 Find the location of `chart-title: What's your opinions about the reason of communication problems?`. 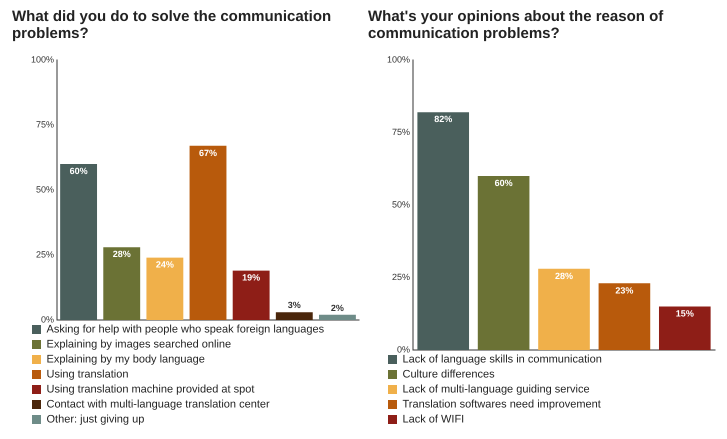

chart-title: What's your opinions about the reason of communication problems? is located at coordinates (515, 26).